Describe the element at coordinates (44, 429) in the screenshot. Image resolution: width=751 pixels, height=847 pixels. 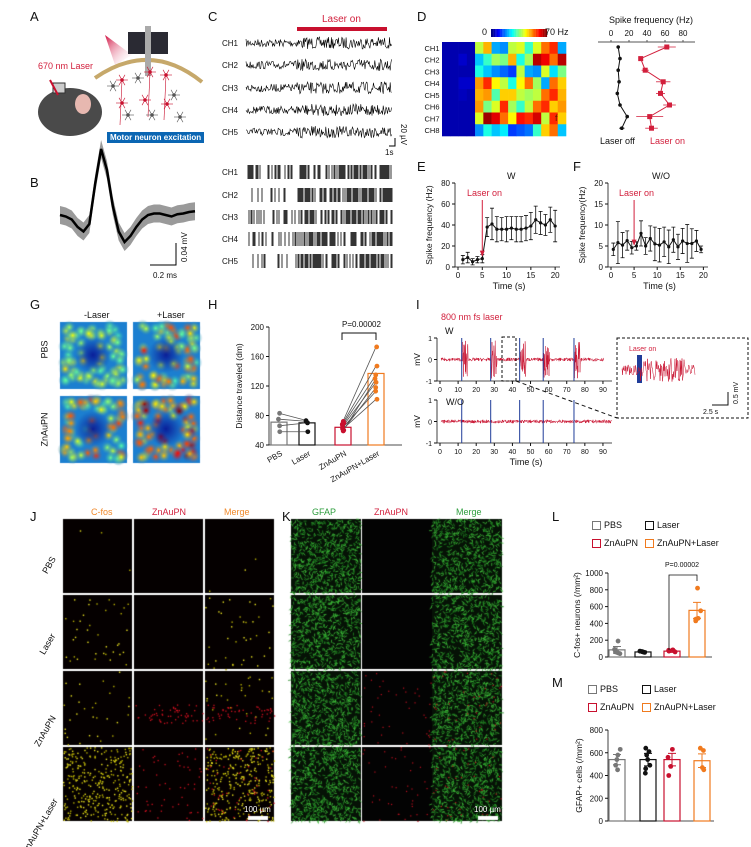
I see `g-row-znaupn: ZnAuPN` at that location.